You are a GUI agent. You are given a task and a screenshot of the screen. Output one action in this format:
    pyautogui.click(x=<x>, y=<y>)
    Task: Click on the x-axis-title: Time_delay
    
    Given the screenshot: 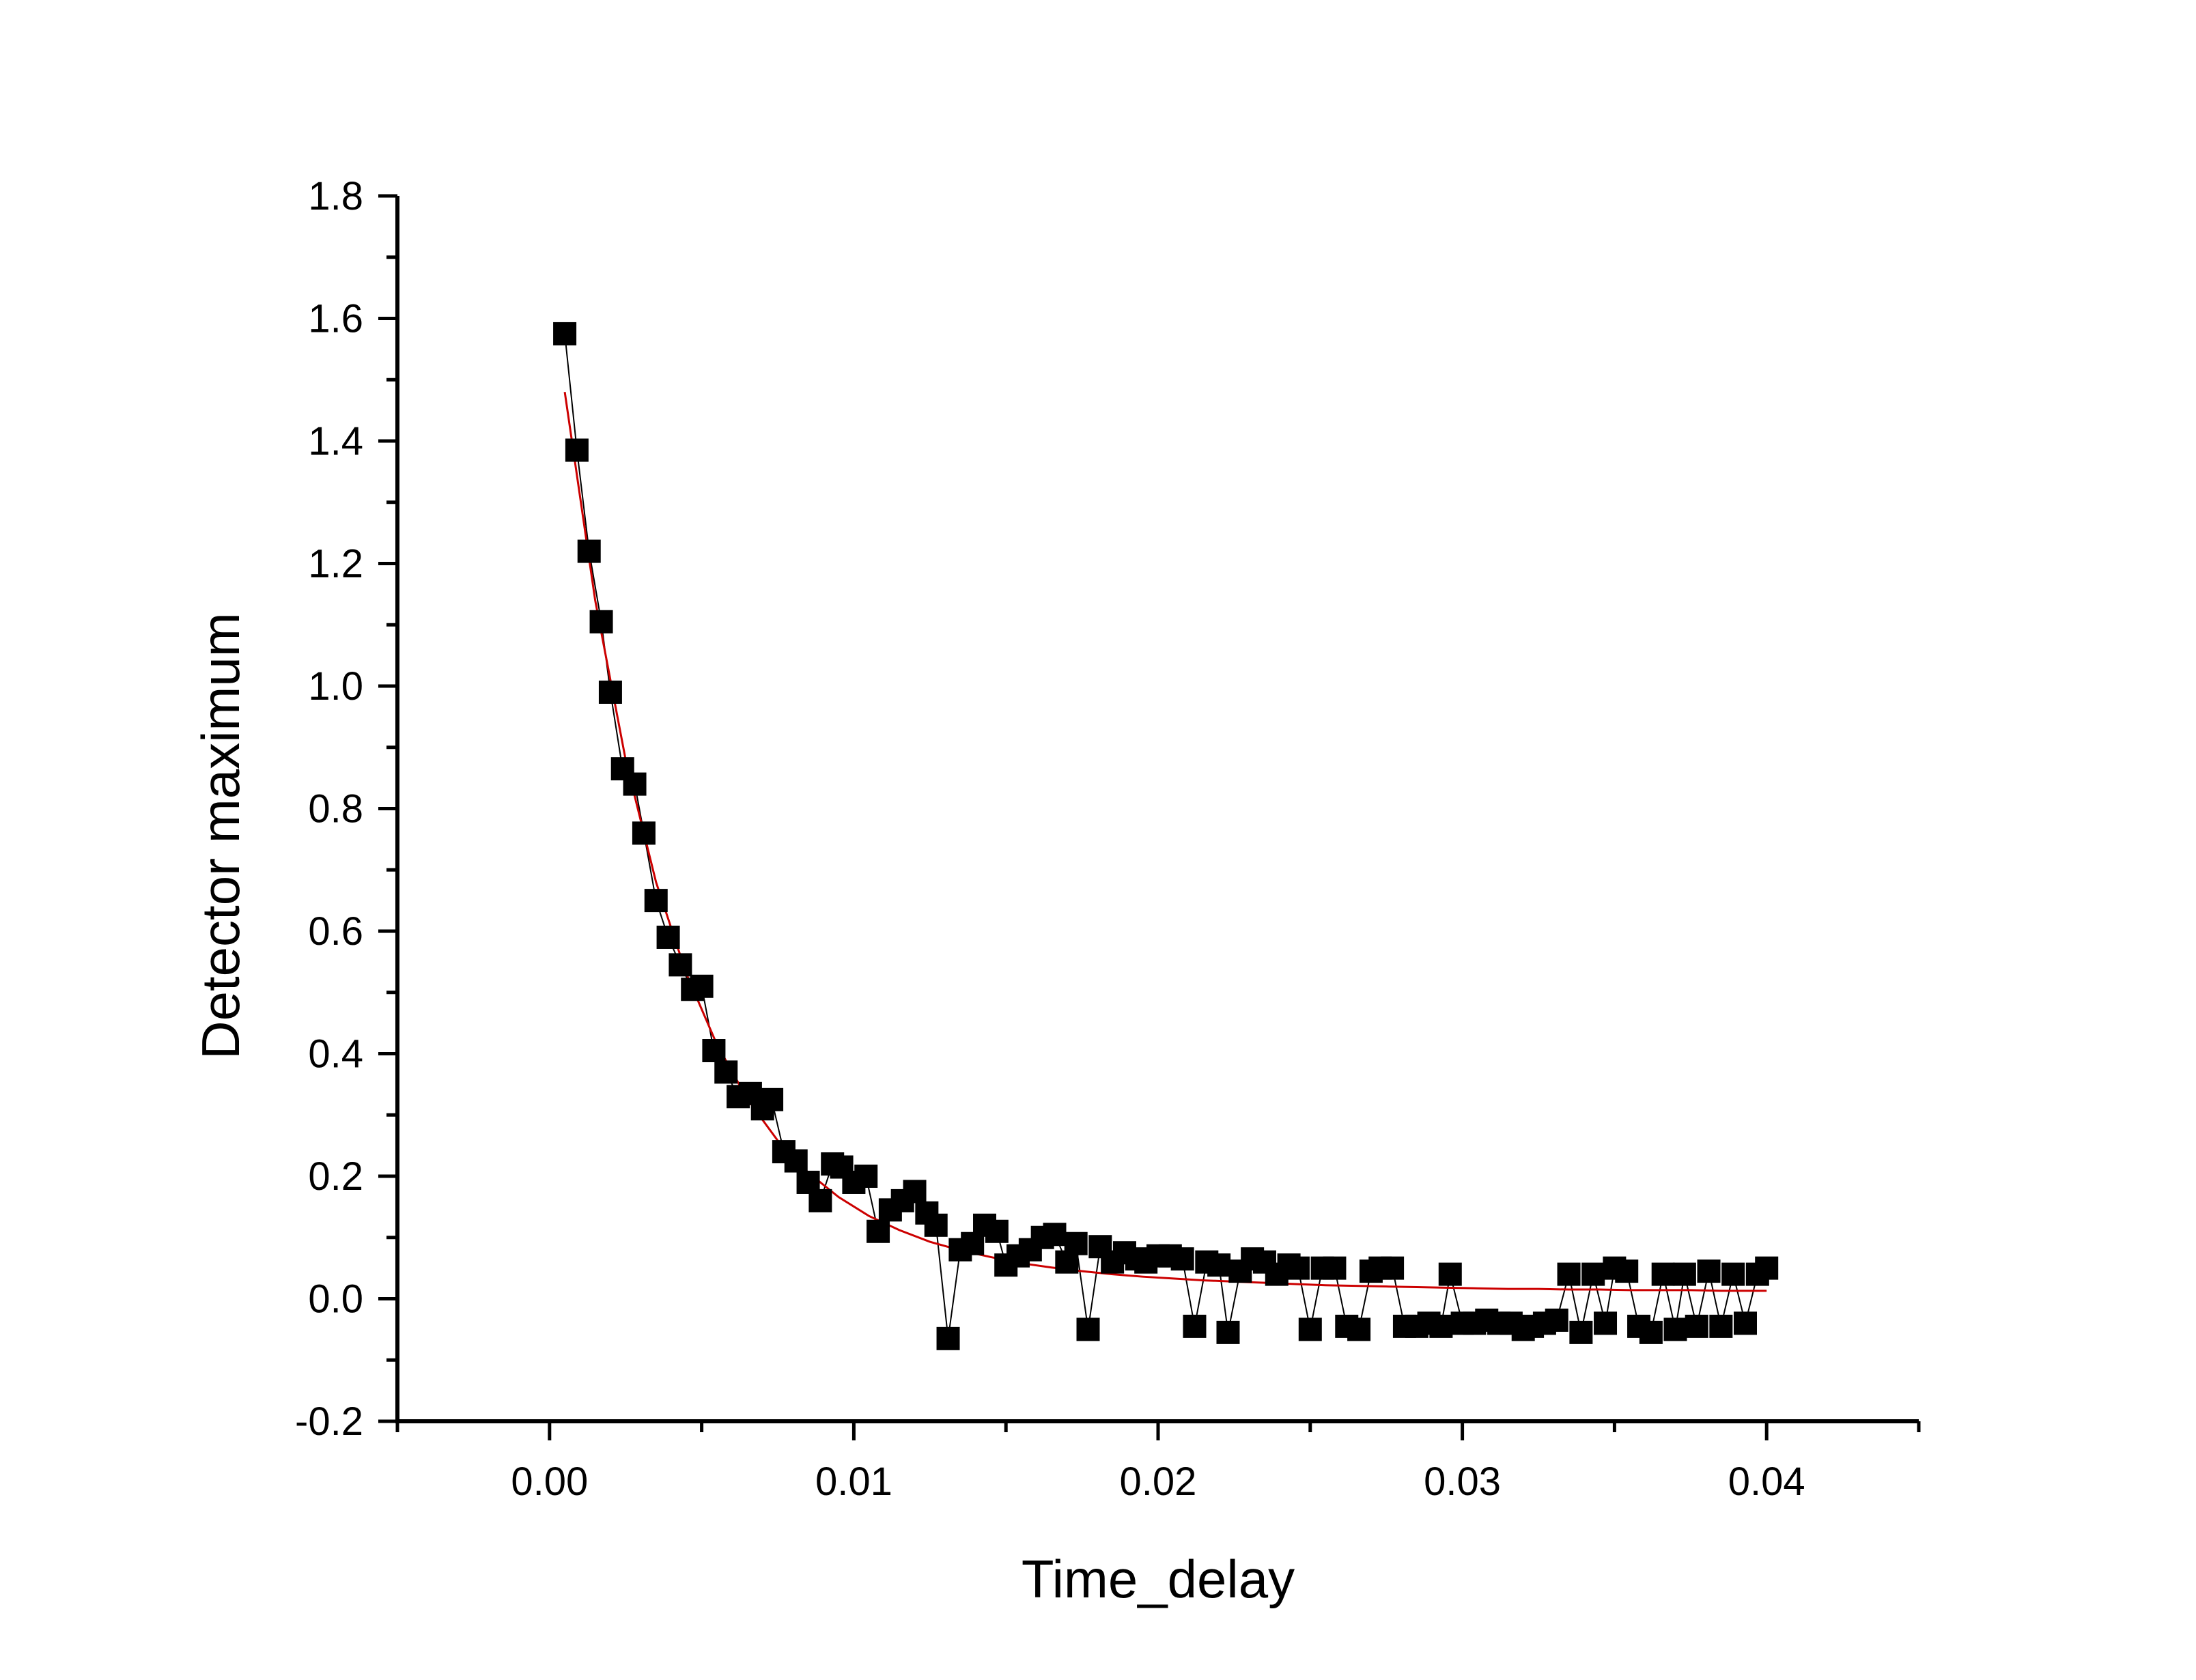 What is the action you would take?
    pyautogui.click(x=1159, y=1579)
    